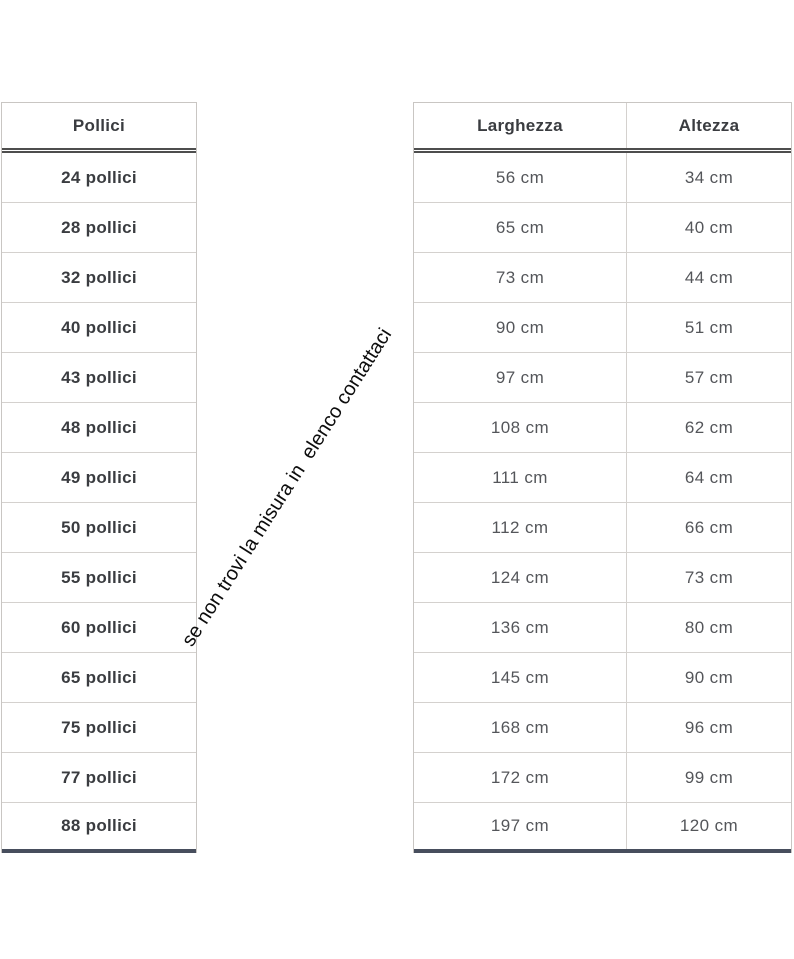 This screenshot has height=959, width=794. I want to click on larghezza-cell: 73 cm, so click(520, 277).